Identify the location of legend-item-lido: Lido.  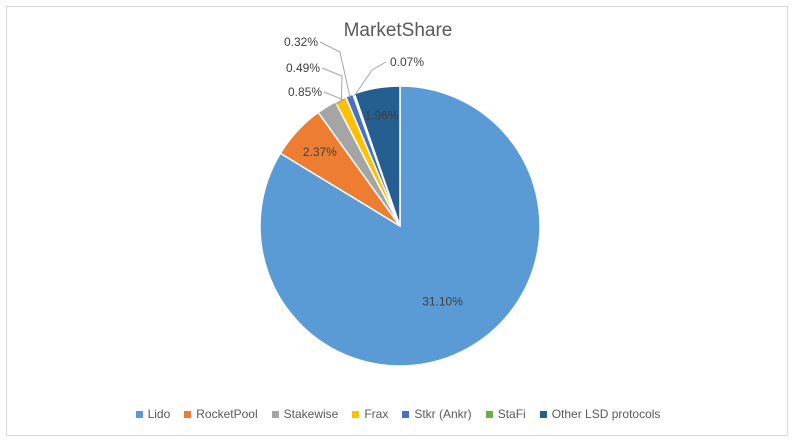
(153, 414).